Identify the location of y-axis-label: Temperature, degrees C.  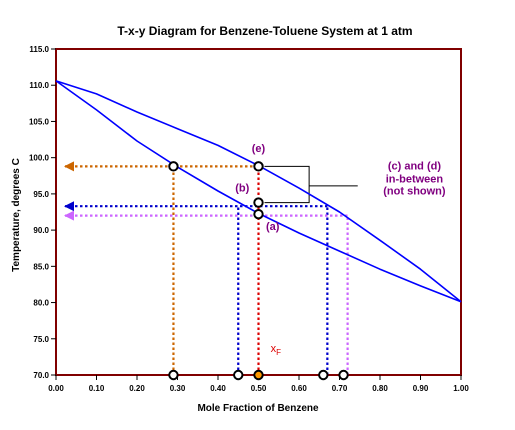
(16, 215).